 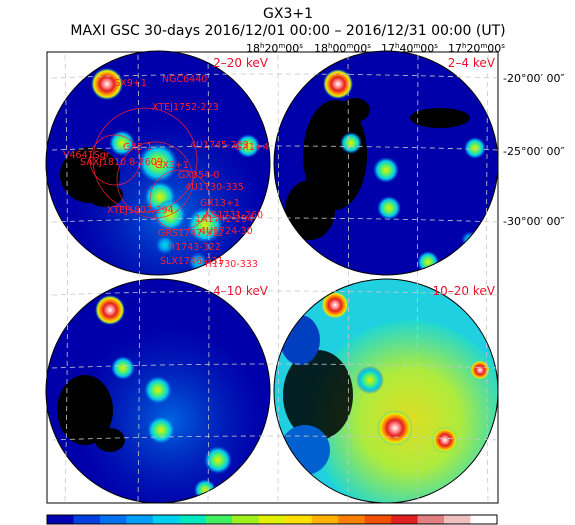 I want to click on source-label: V4641Sgr, so click(x=86, y=155).